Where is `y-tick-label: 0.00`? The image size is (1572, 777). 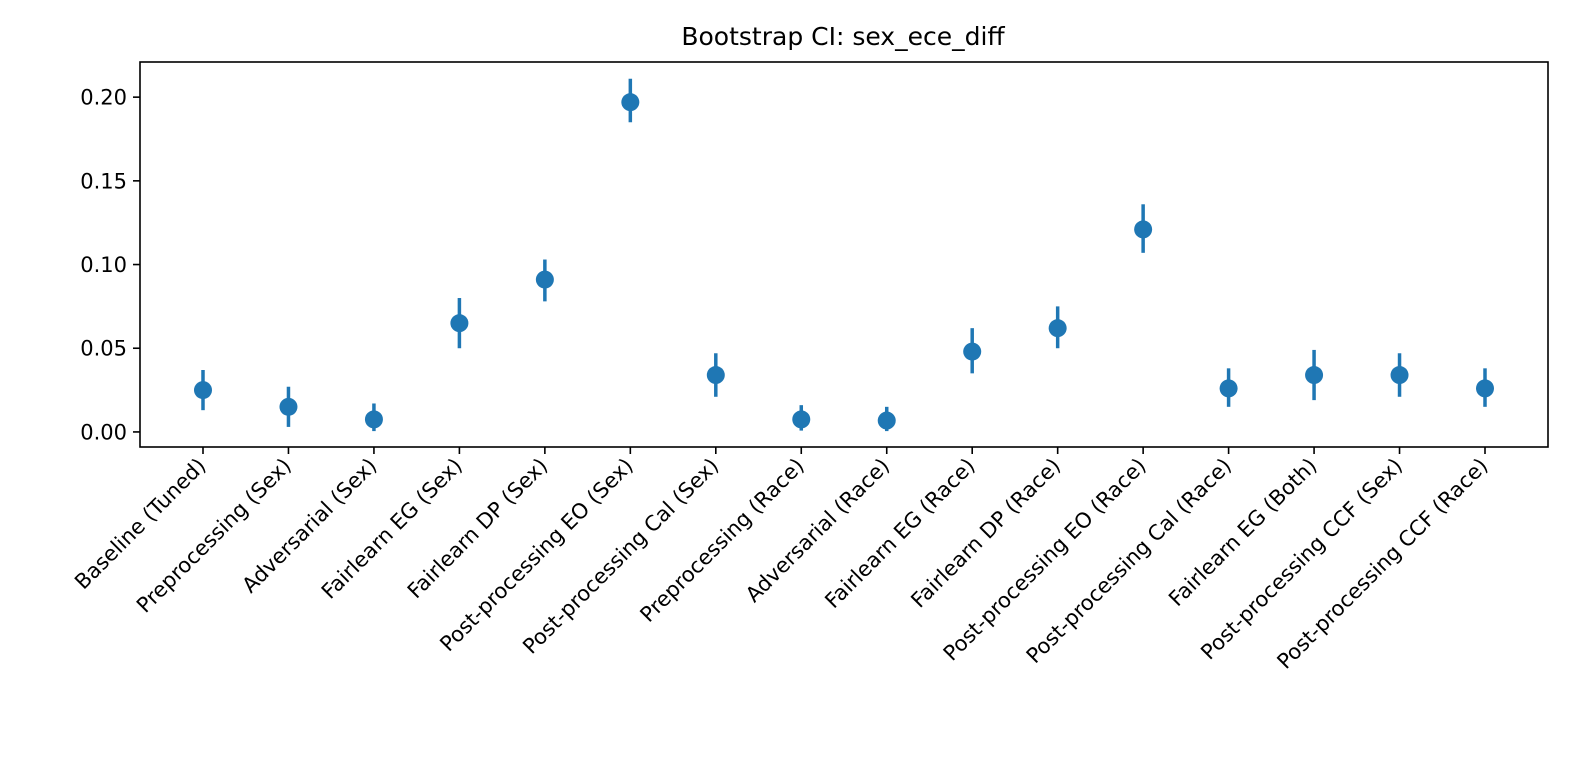 y-tick-label: 0.00 is located at coordinates (103, 432).